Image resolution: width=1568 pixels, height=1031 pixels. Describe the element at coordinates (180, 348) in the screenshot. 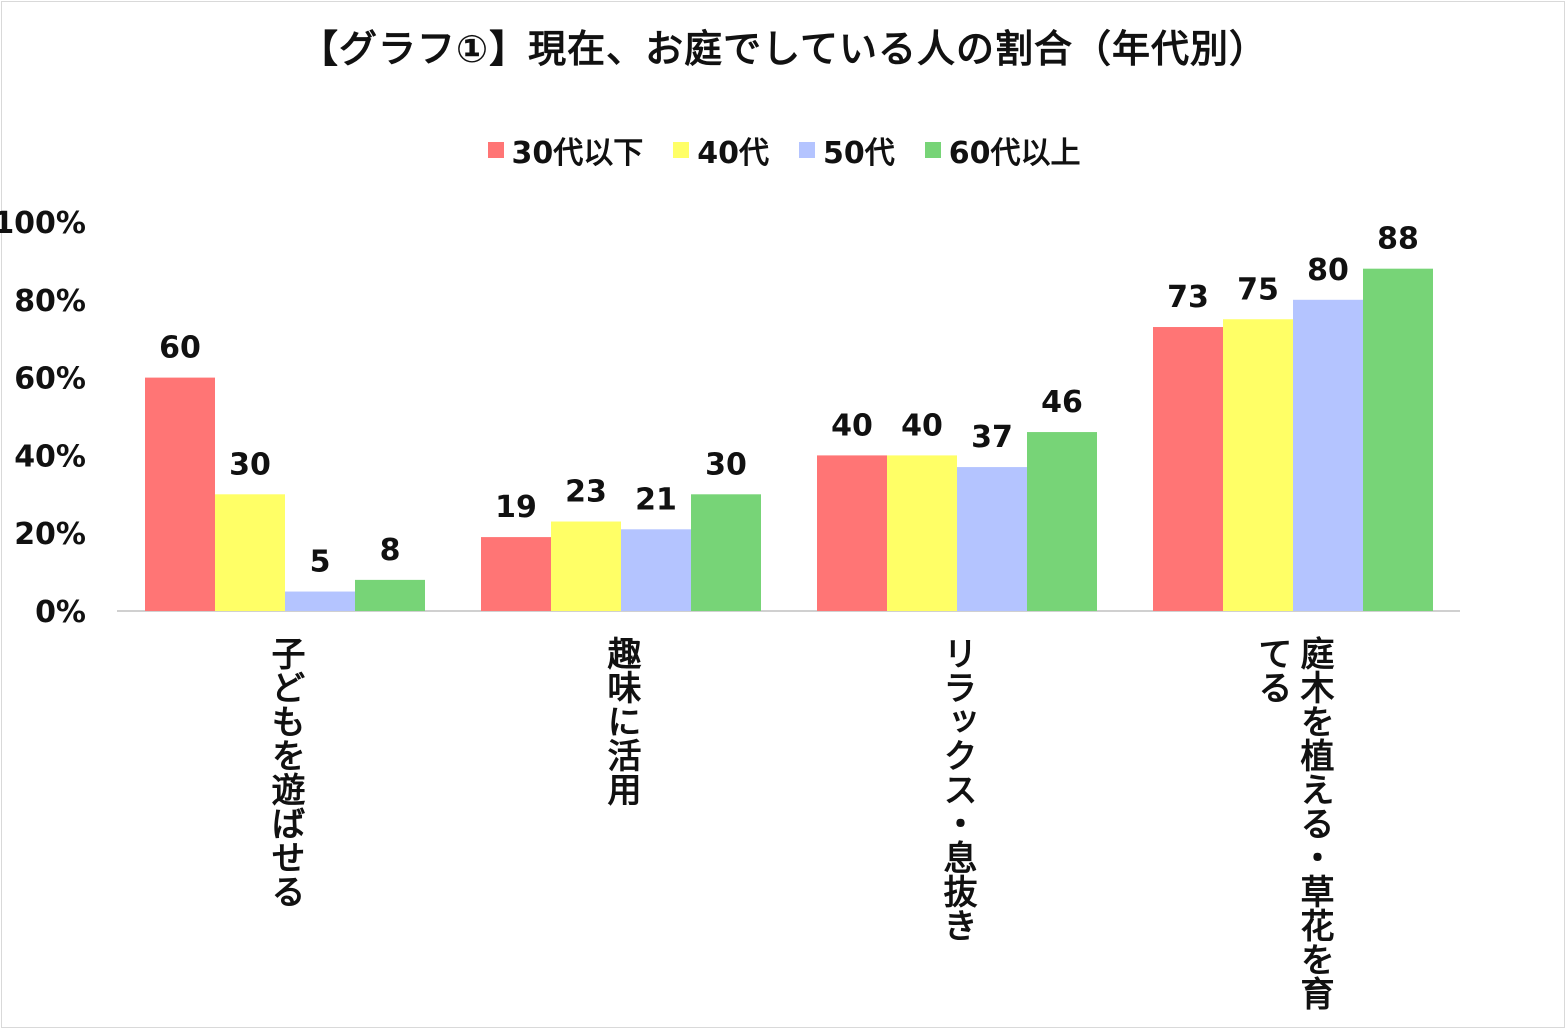

I see `data-label: 60` at that location.